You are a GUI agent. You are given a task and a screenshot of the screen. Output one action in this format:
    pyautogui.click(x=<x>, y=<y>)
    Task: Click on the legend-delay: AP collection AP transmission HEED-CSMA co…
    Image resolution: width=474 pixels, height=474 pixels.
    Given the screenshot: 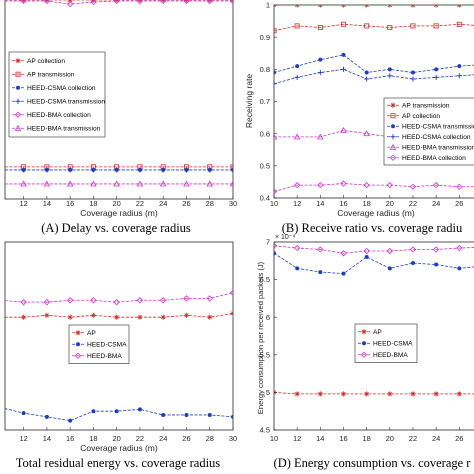 What is the action you would take?
    pyautogui.click(x=57, y=94)
    